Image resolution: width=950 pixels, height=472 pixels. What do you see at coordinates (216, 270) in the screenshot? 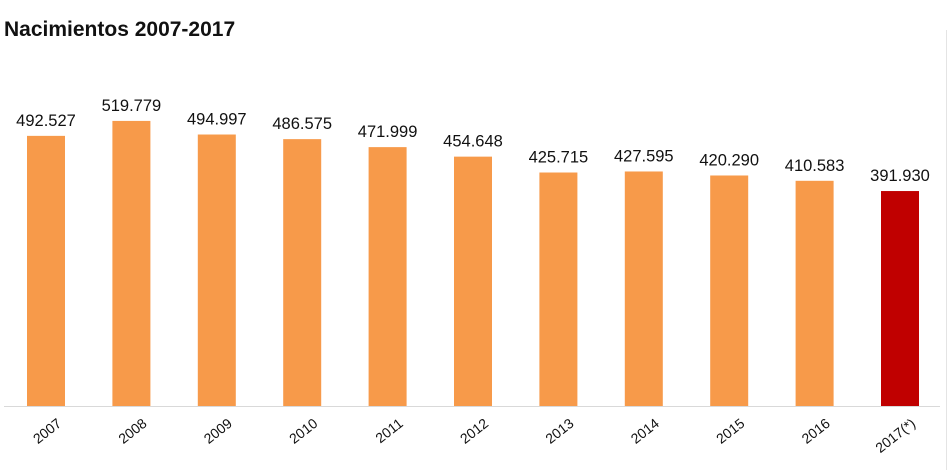
I see `bar-2009` at bounding box center [216, 270].